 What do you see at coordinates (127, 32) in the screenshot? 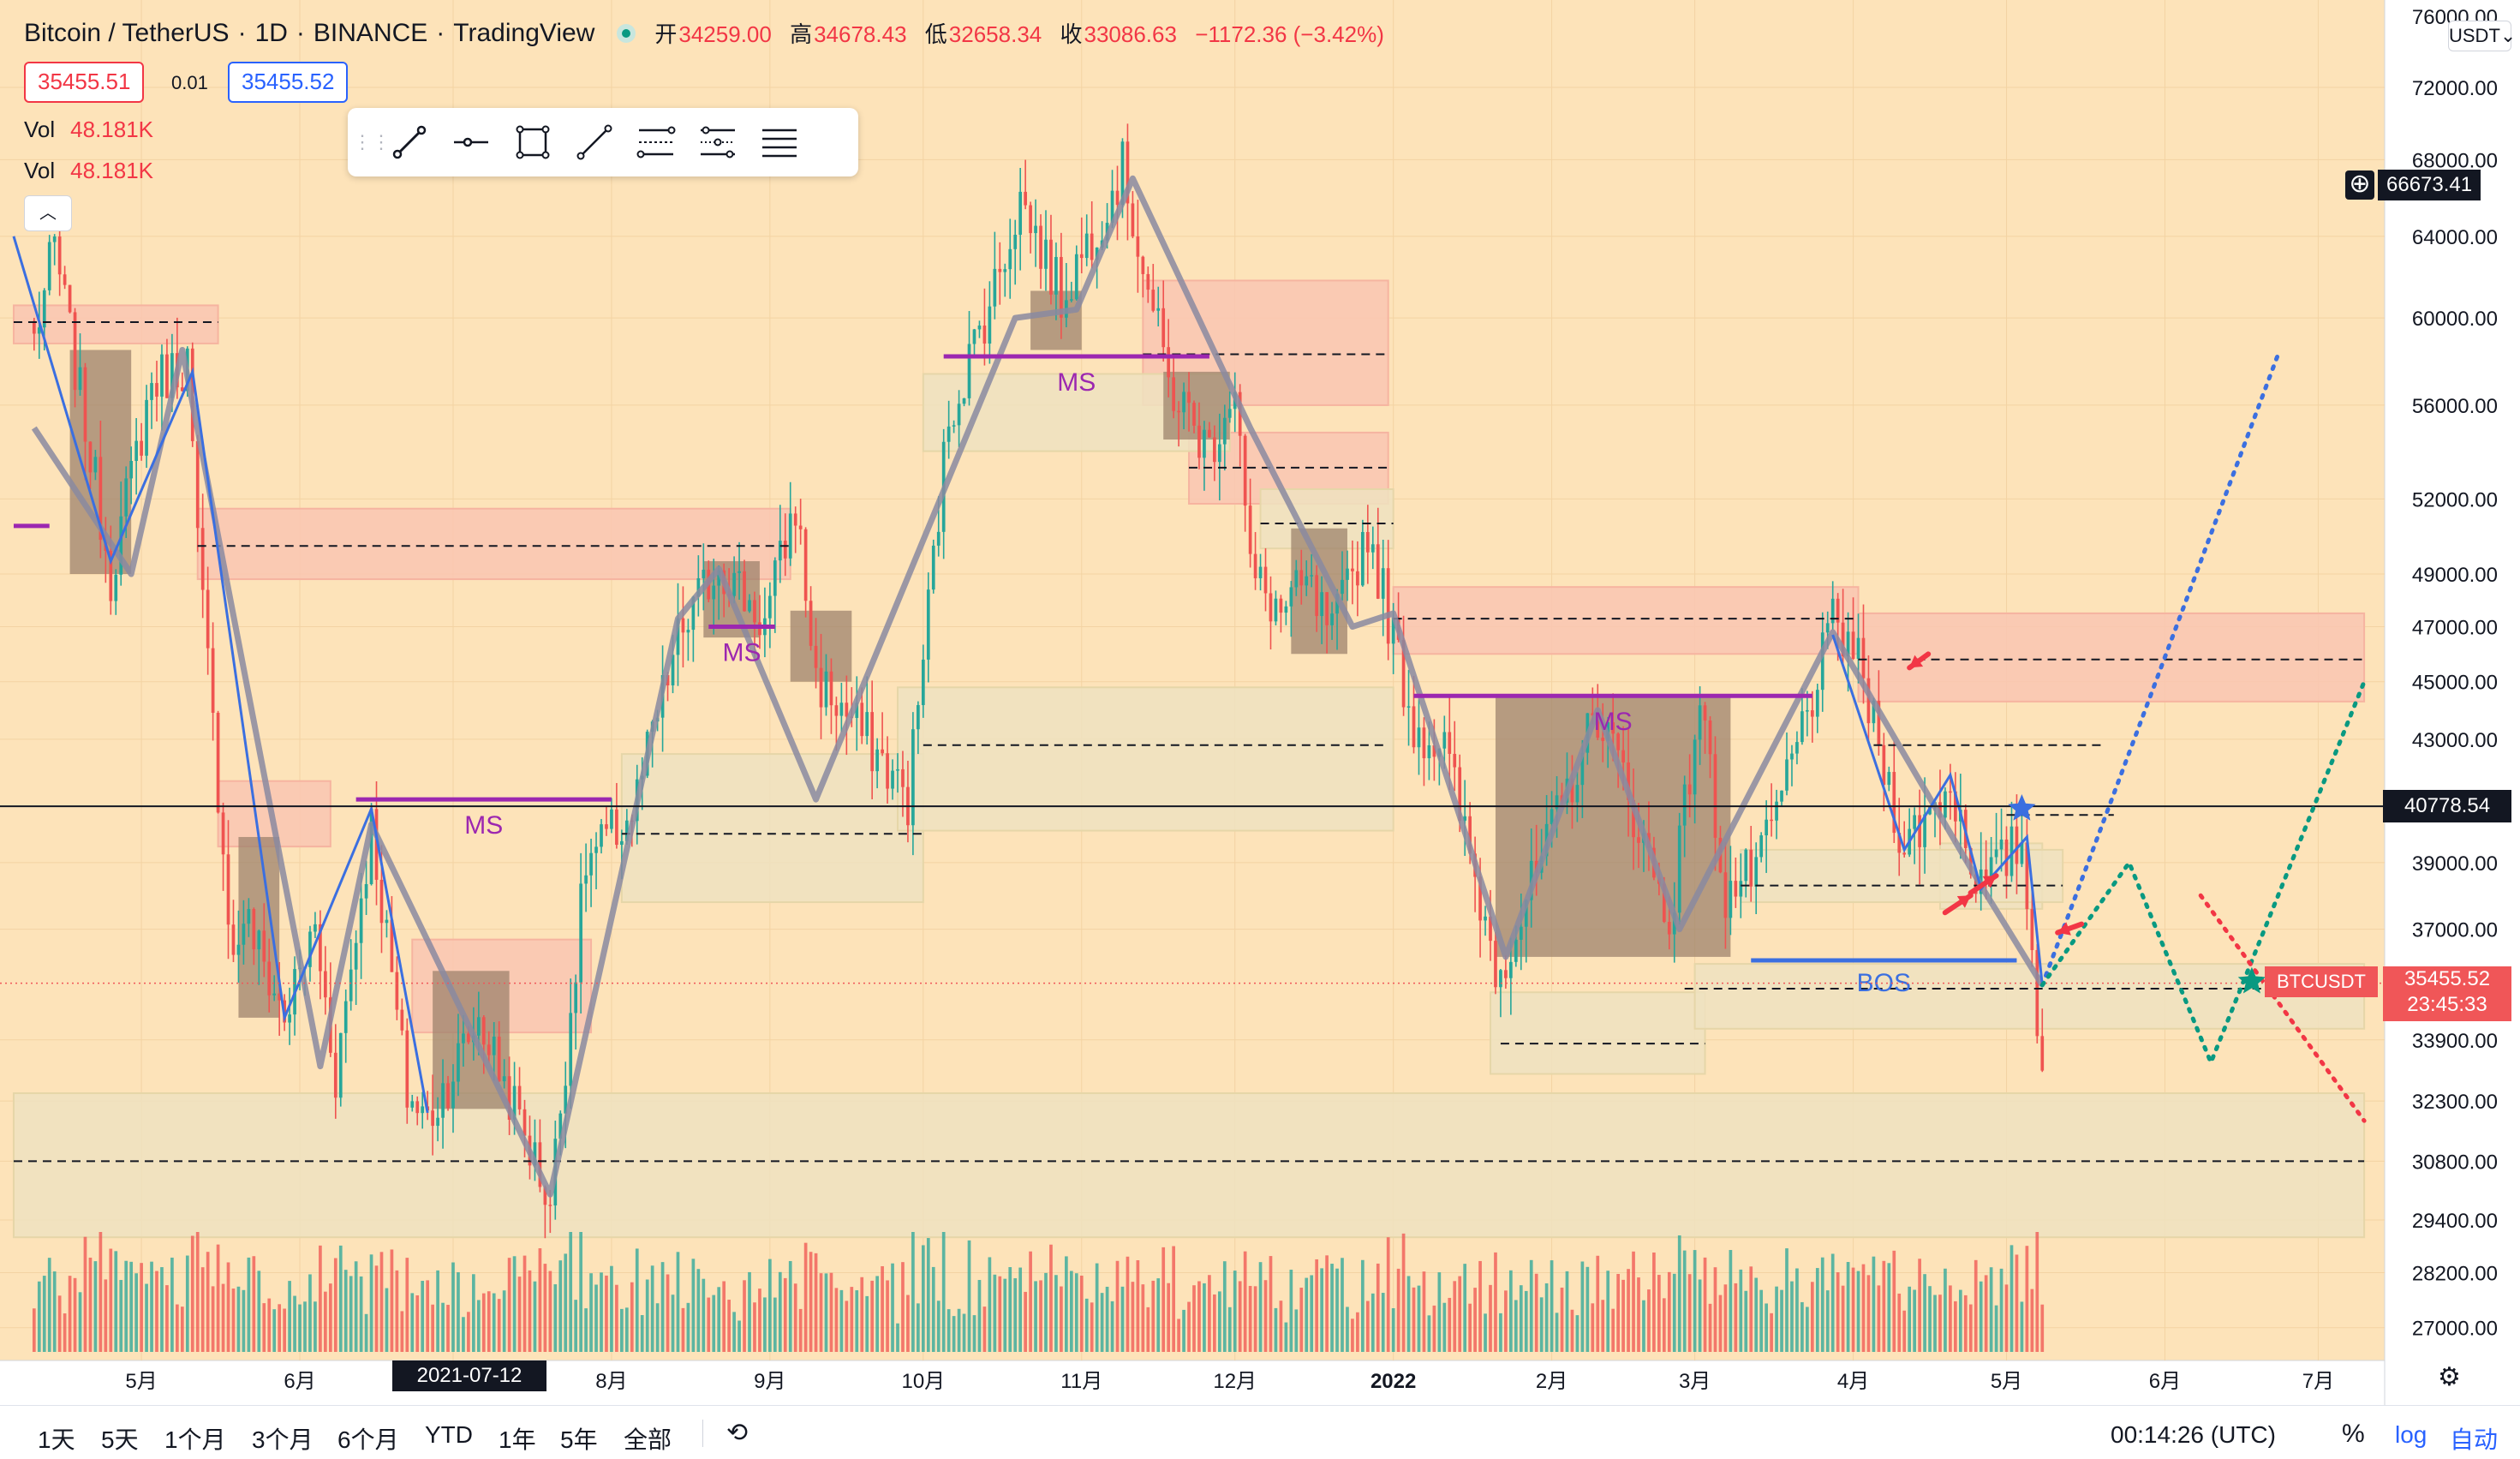
I see `symbol-name: Bitcoin / TetherUS` at bounding box center [127, 32].